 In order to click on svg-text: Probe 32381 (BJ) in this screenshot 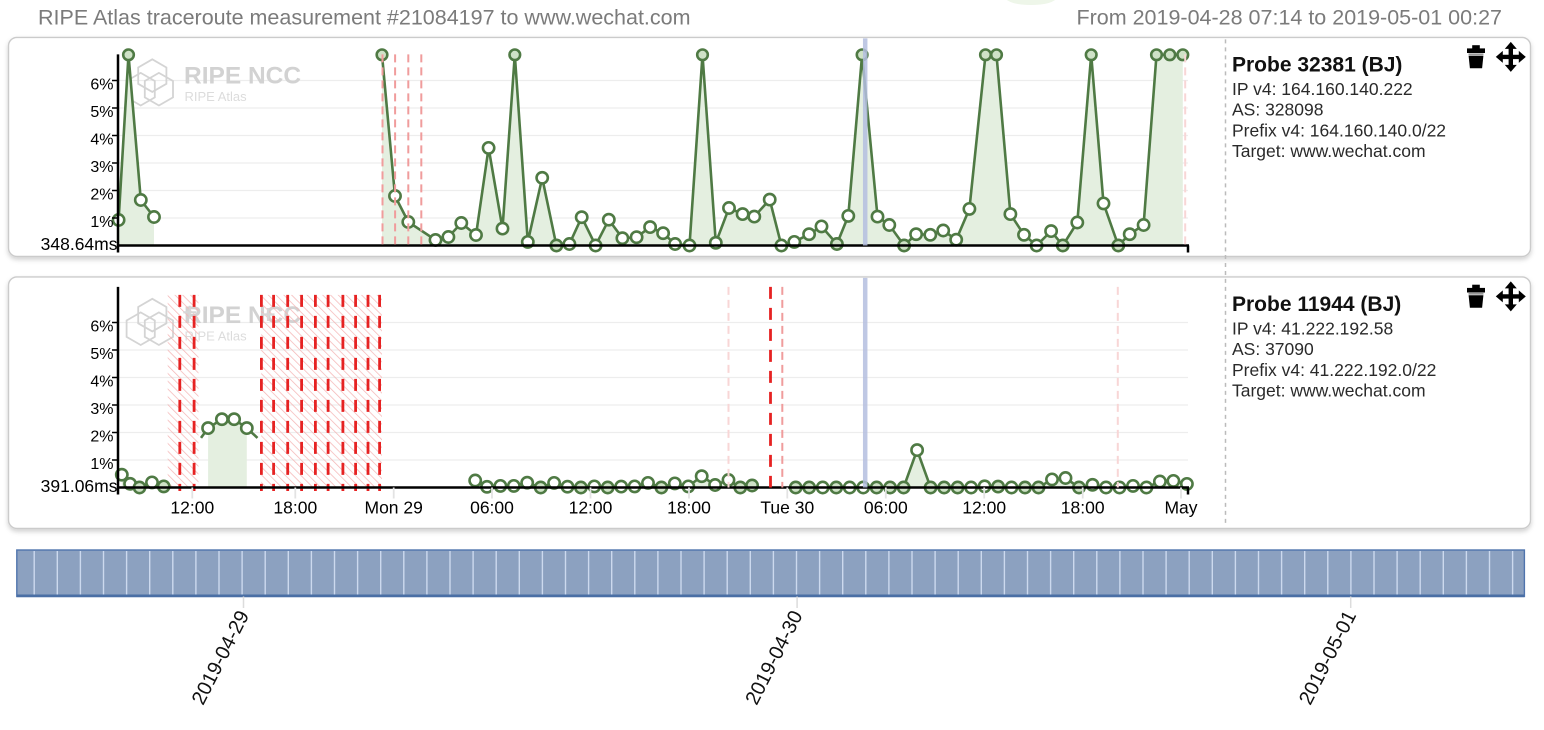, I will do `click(1317, 64)`.